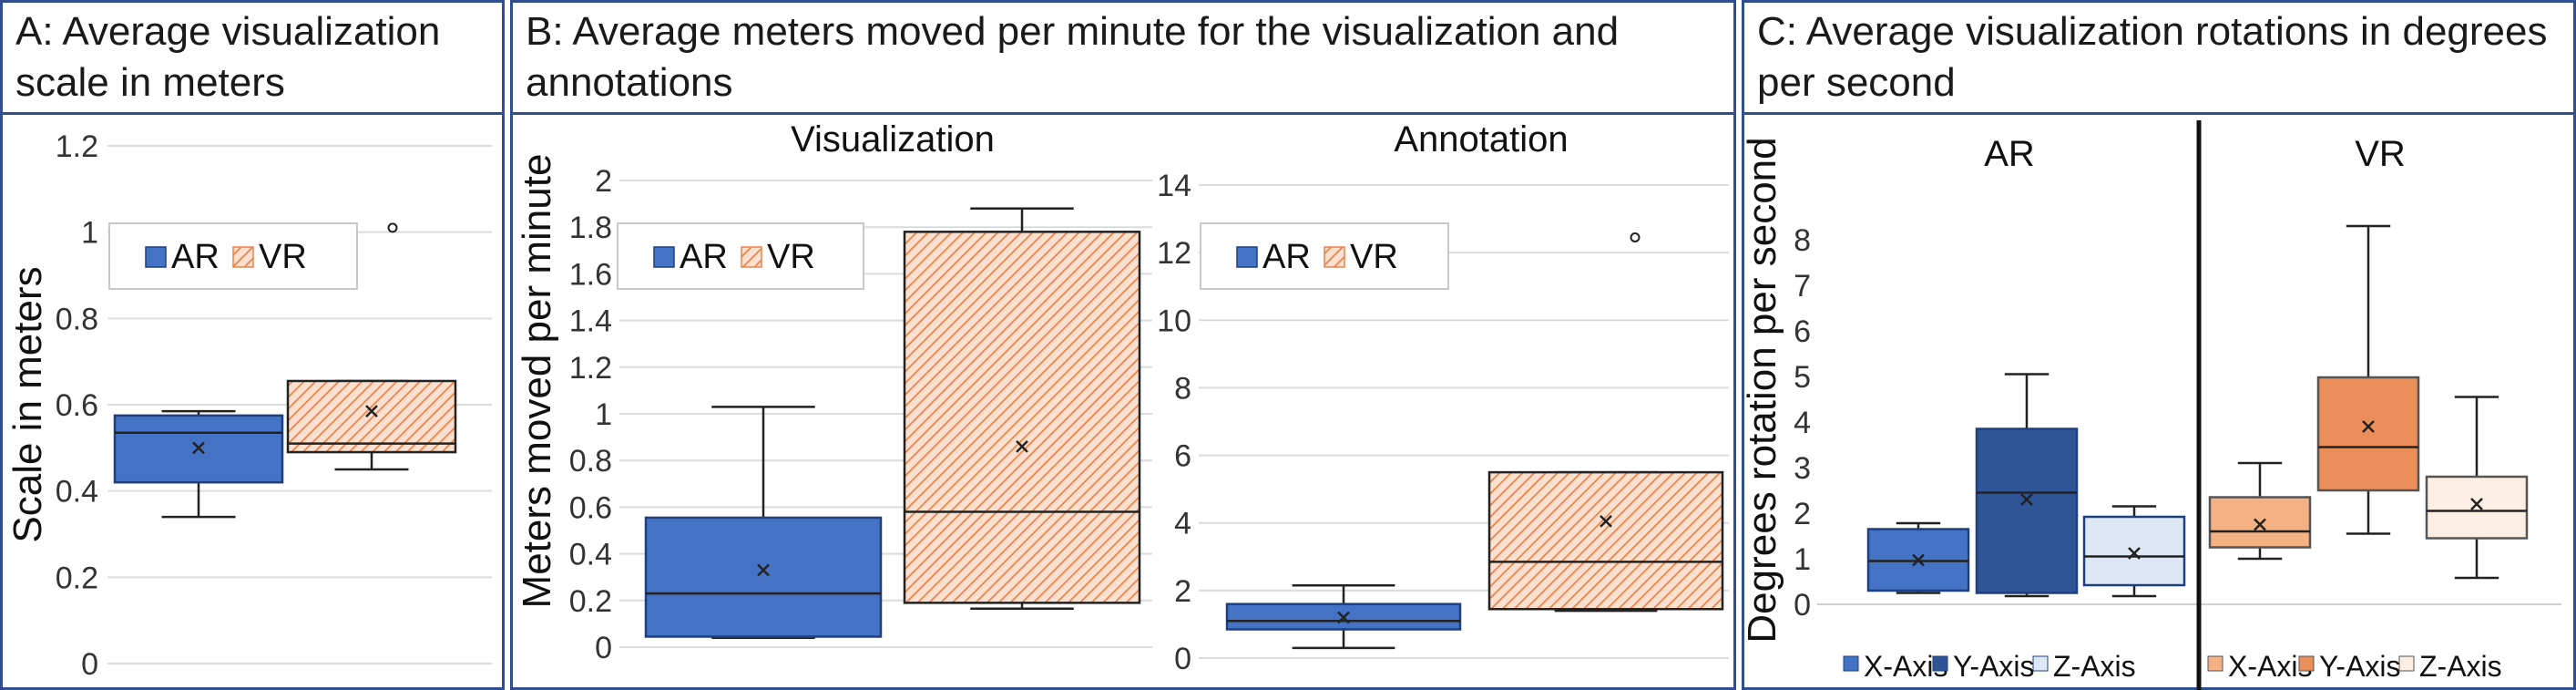 The height and width of the screenshot is (690, 2576). I want to click on chart-c-ylabel: Degrees rotation per second, so click(1762, 390).